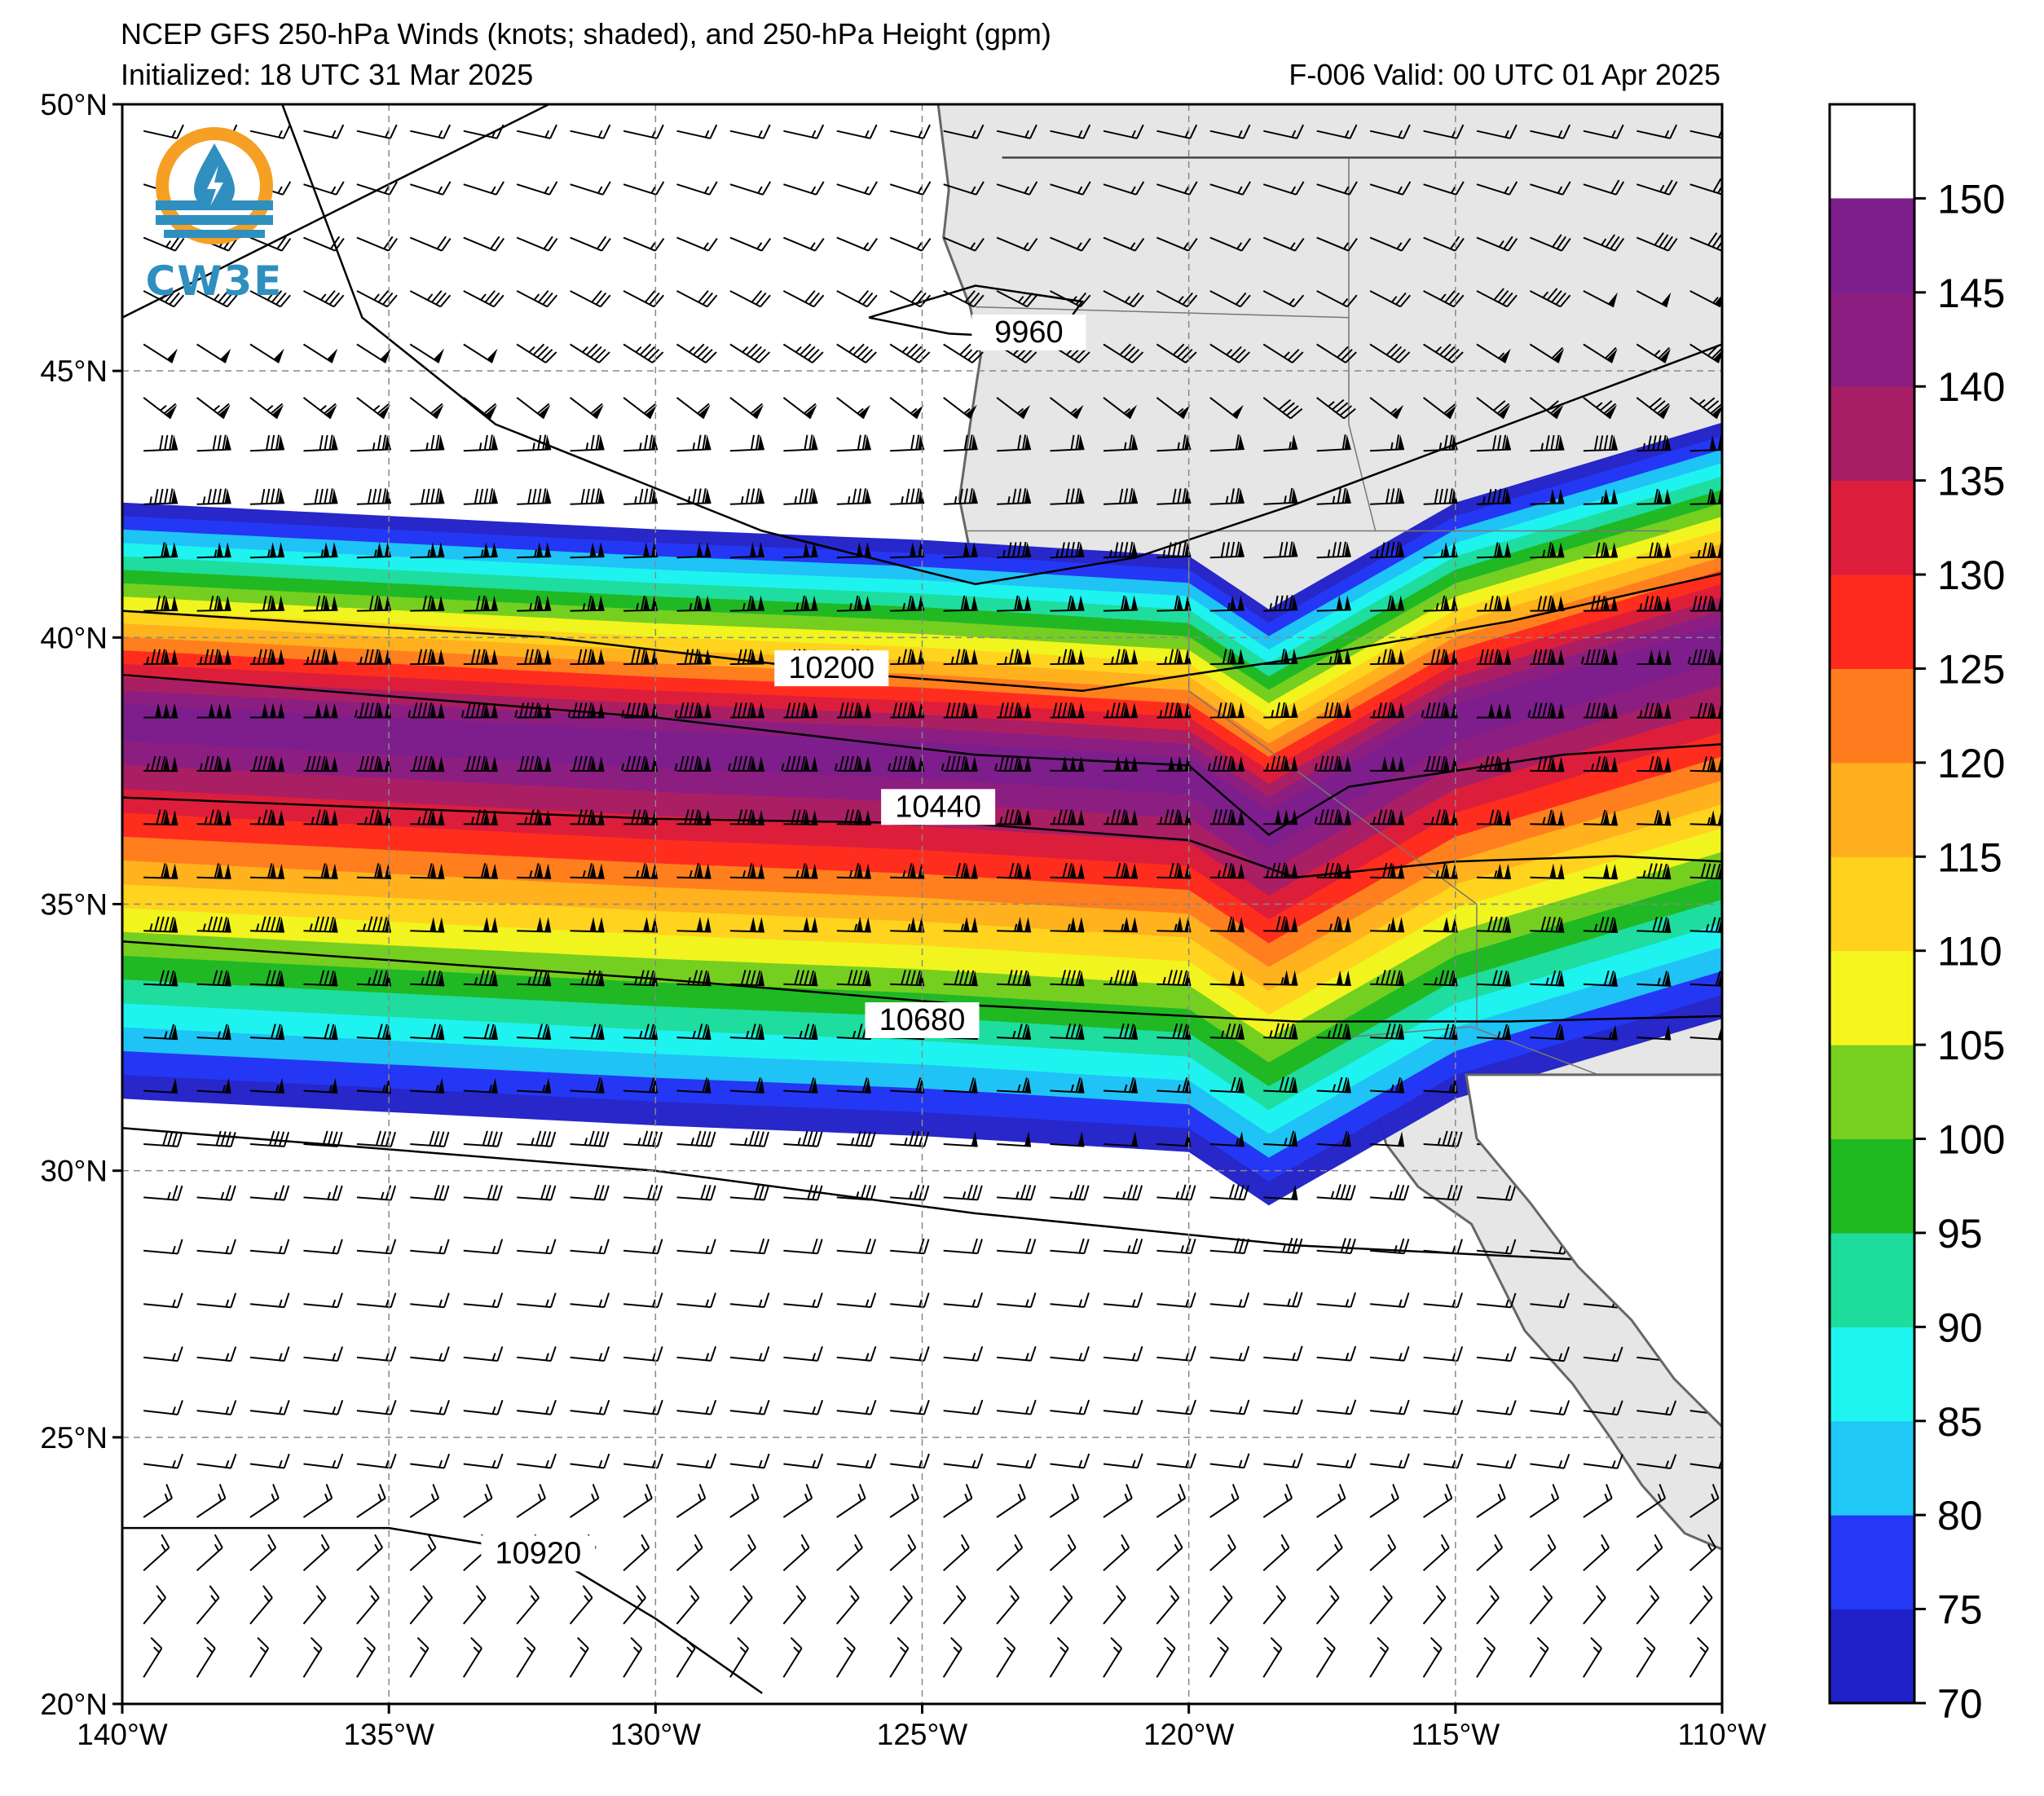  I want to click on lat-tick-label: 40°N, so click(74, 637).